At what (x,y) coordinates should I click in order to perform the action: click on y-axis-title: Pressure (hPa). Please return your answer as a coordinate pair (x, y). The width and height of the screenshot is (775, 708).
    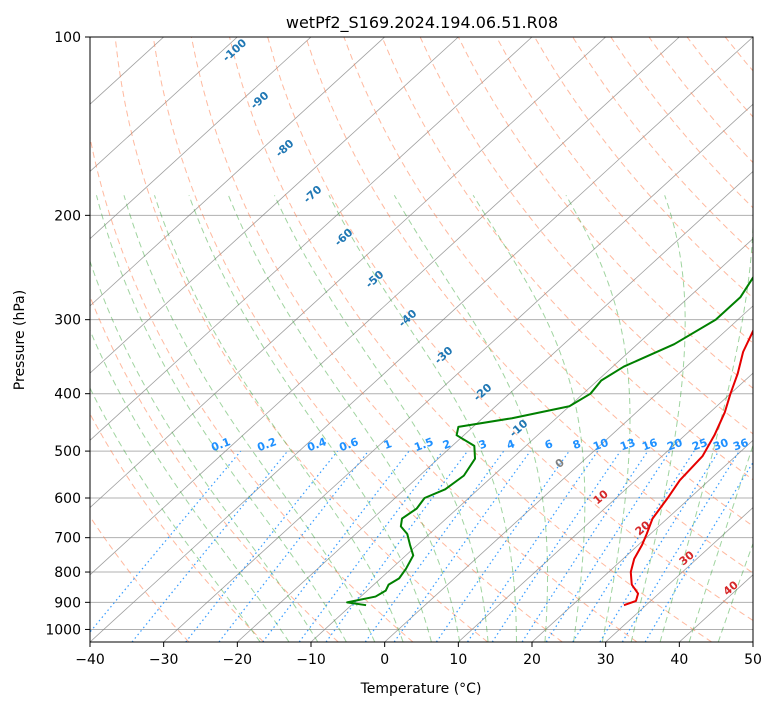
    Looking at the image, I should click on (20, 340).